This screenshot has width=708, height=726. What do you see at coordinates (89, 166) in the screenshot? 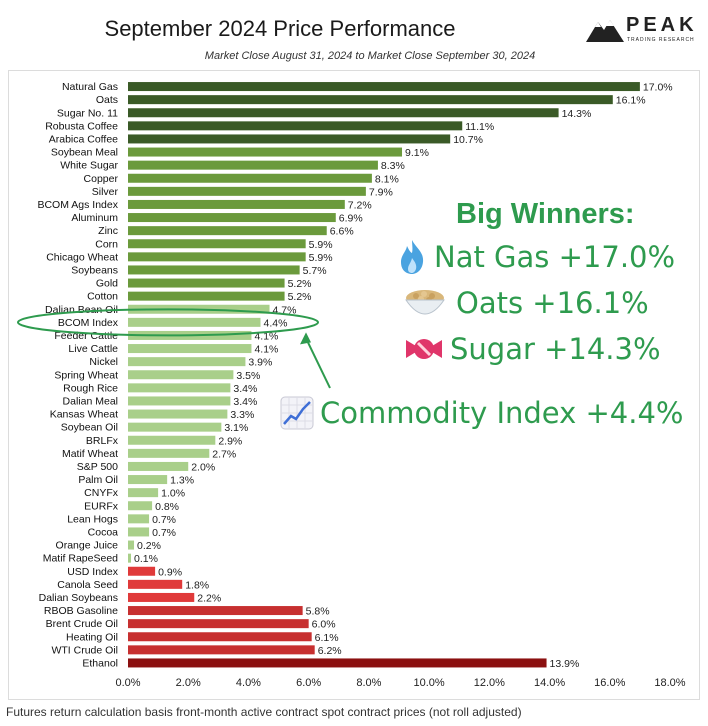
I see `category-label: White Sugar` at bounding box center [89, 166].